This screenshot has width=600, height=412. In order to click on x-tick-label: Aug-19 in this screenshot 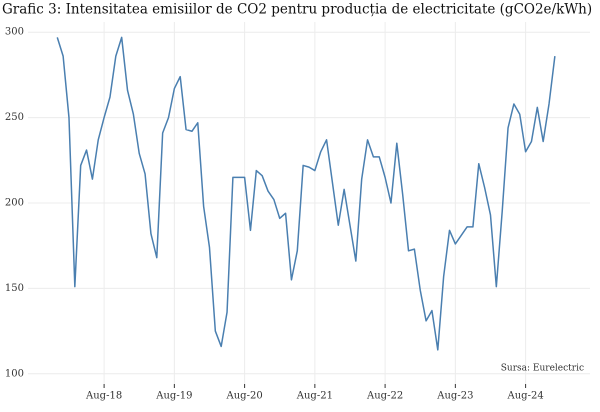, I will do `click(173, 396)`.